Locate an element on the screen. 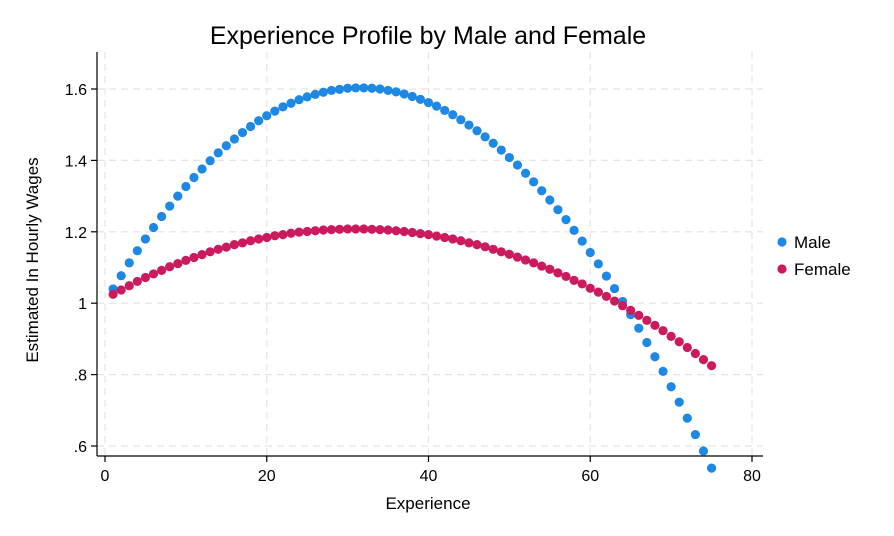  y-tick-label: 1.6 is located at coordinates (76, 90).